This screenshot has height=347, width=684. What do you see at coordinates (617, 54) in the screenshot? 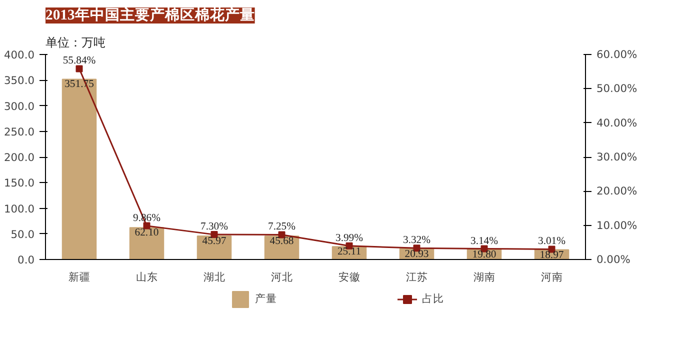
I see `y2-tick-label: 60.00%` at bounding box center [617, 54].